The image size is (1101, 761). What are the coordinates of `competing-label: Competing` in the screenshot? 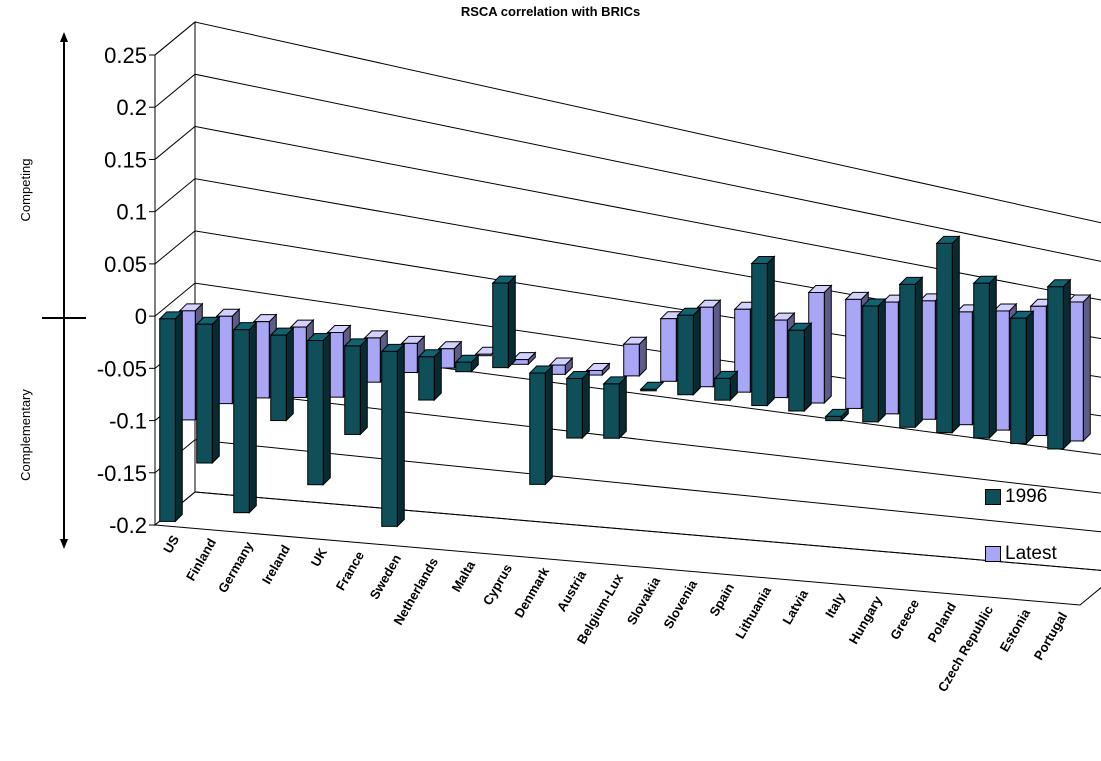 It's located at (25, 190).